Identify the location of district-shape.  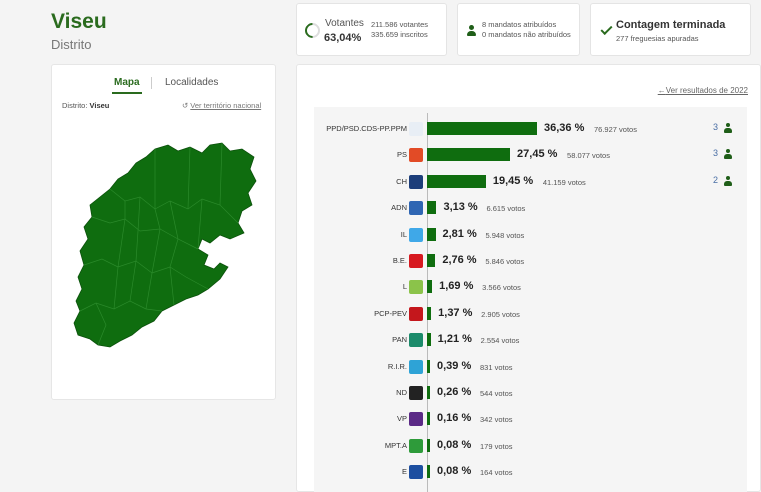
(165, 245).